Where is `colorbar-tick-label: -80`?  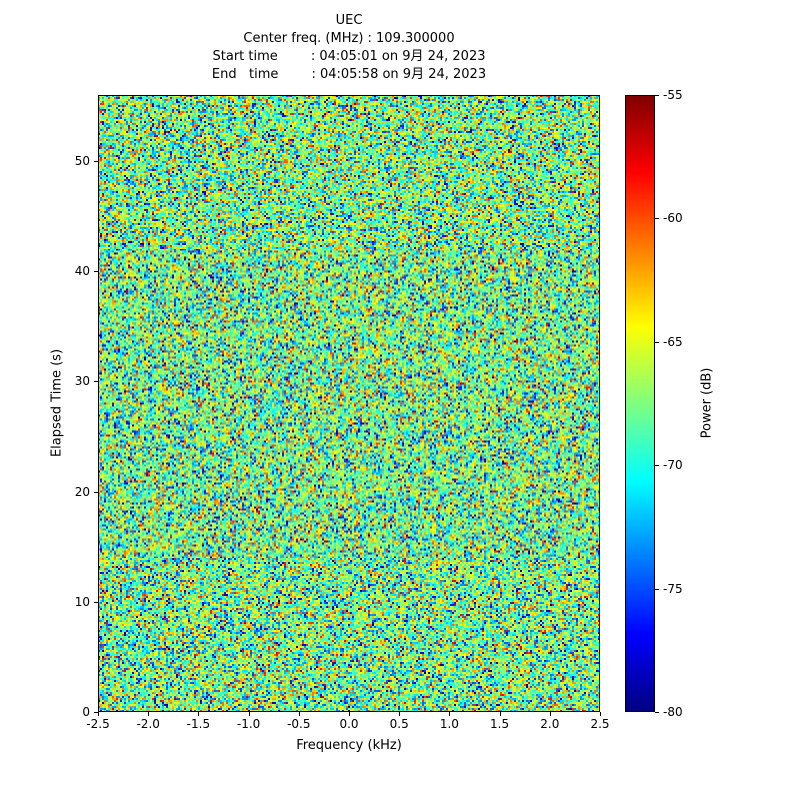
colorbar-tick-label: -80 is located at coordinates (673, 712).